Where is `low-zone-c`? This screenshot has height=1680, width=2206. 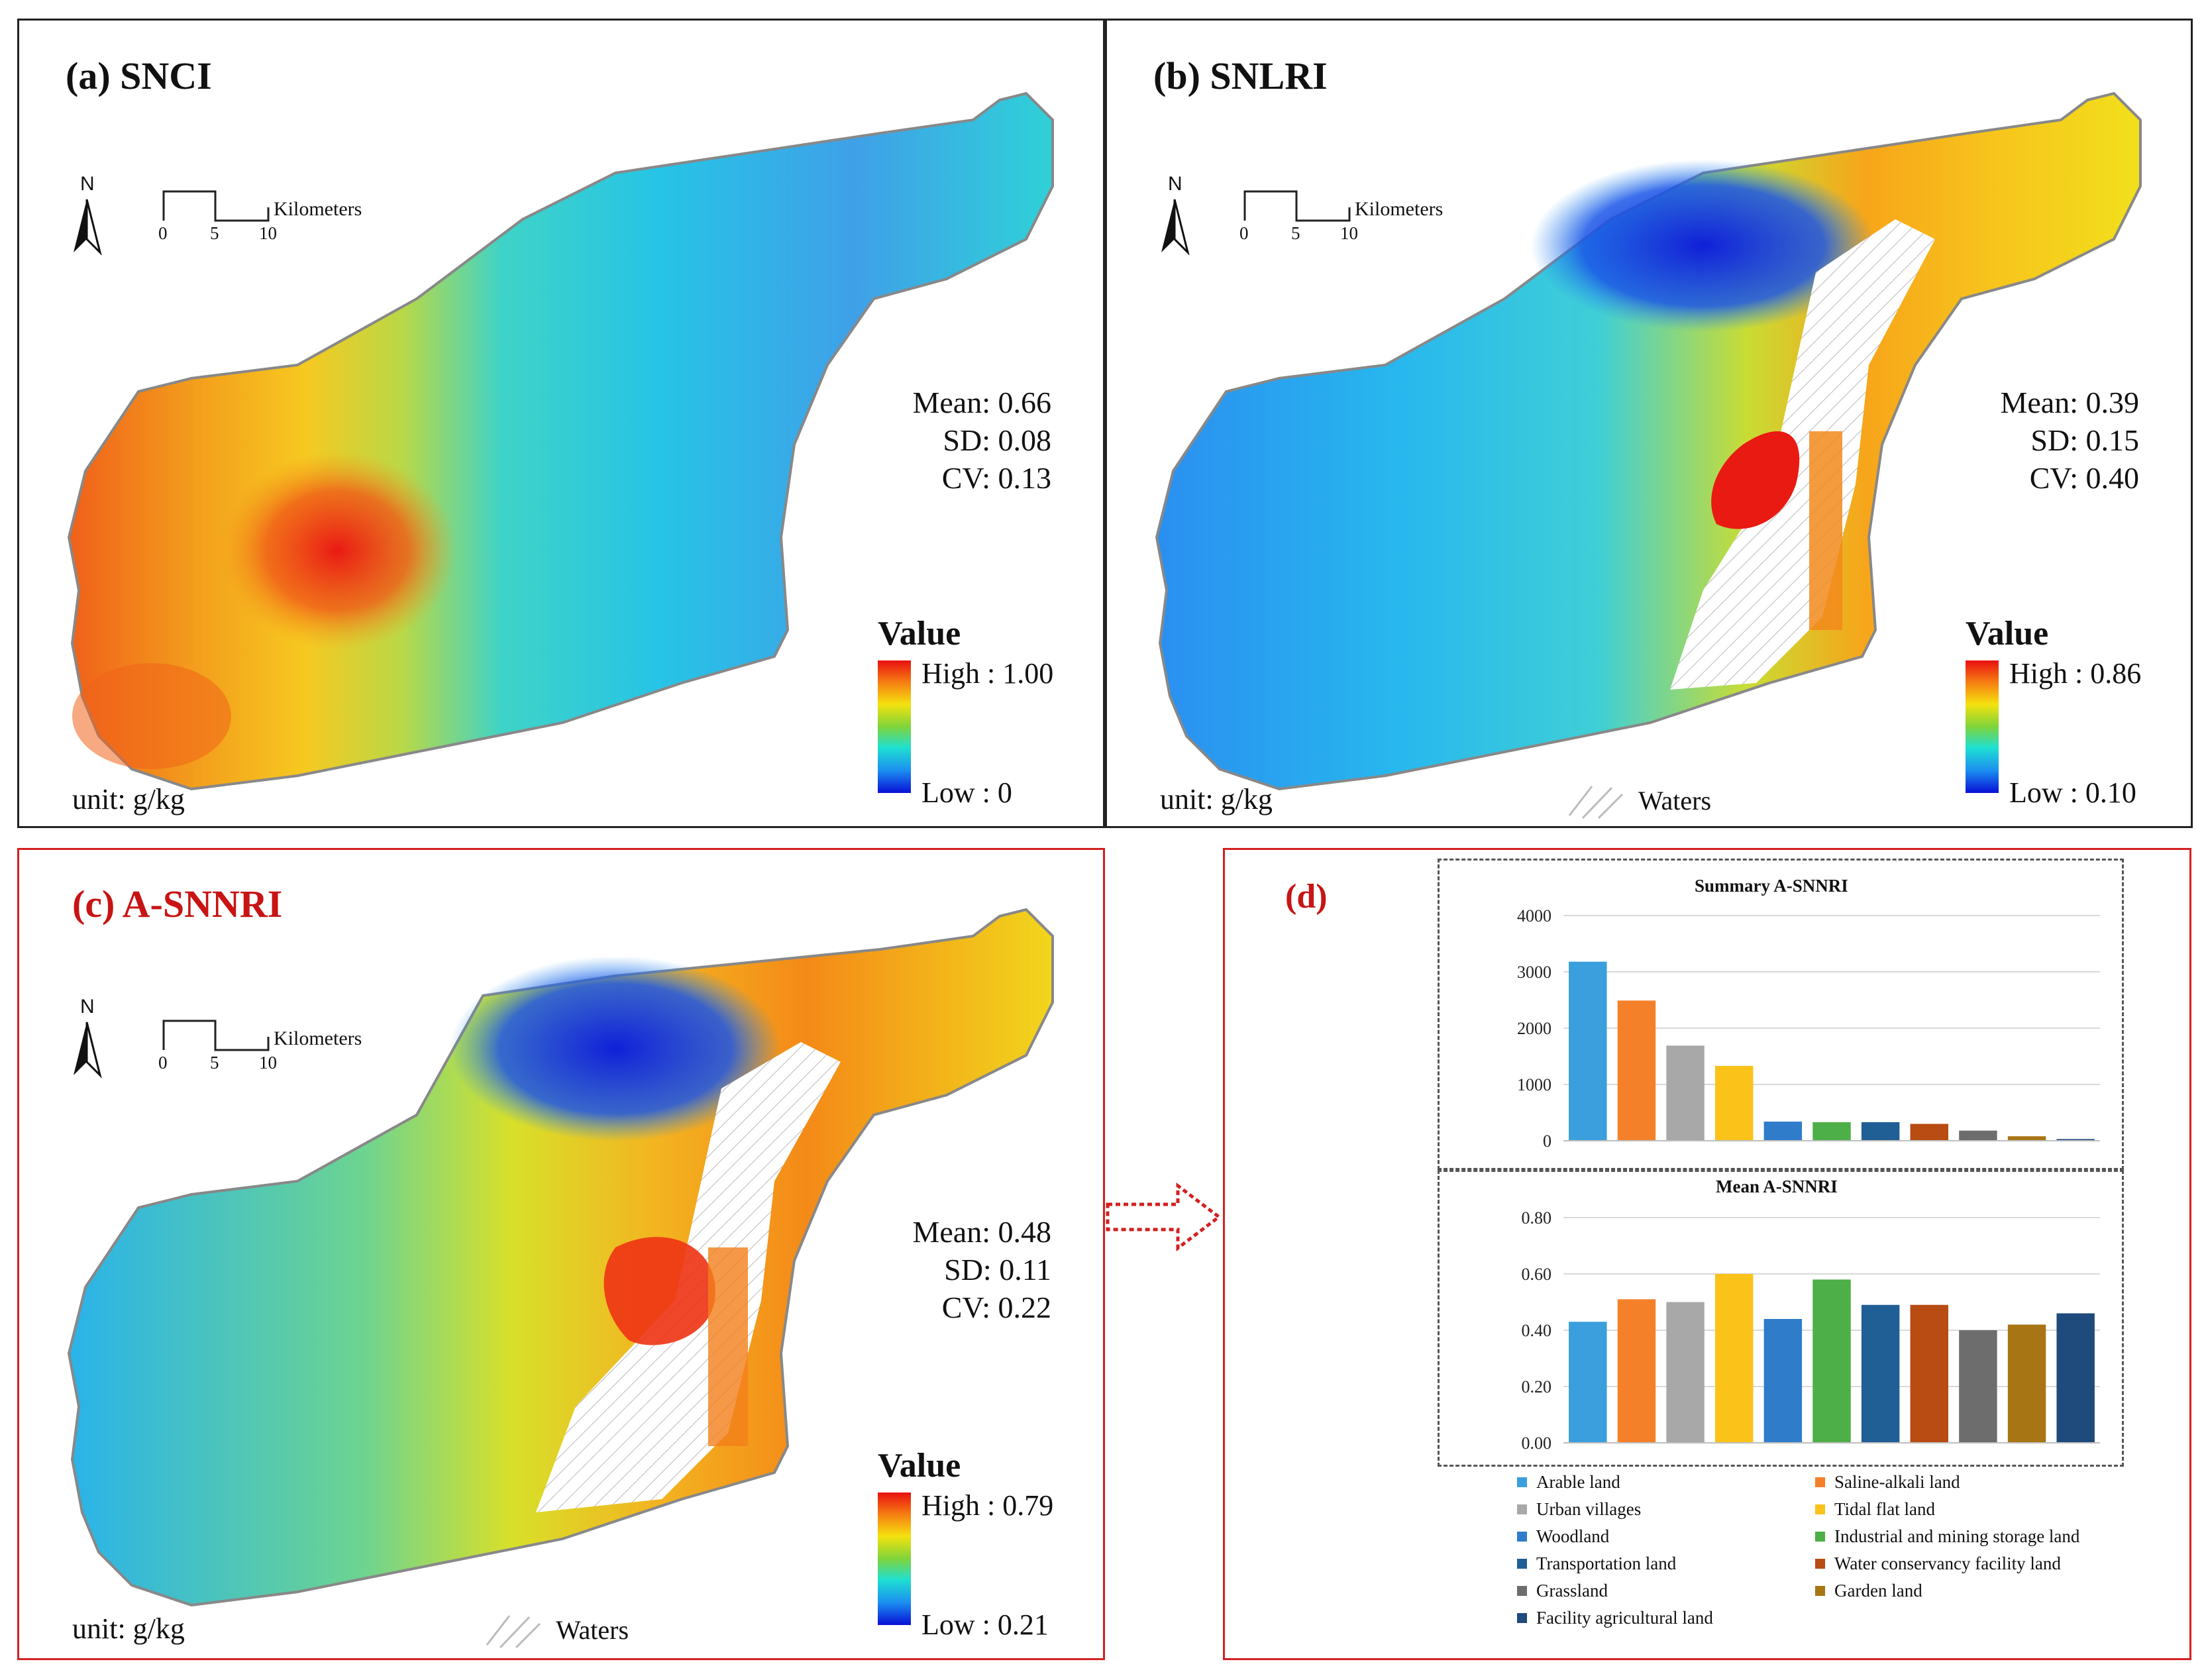
low-zone-c is located at coordinates (615, 1048).